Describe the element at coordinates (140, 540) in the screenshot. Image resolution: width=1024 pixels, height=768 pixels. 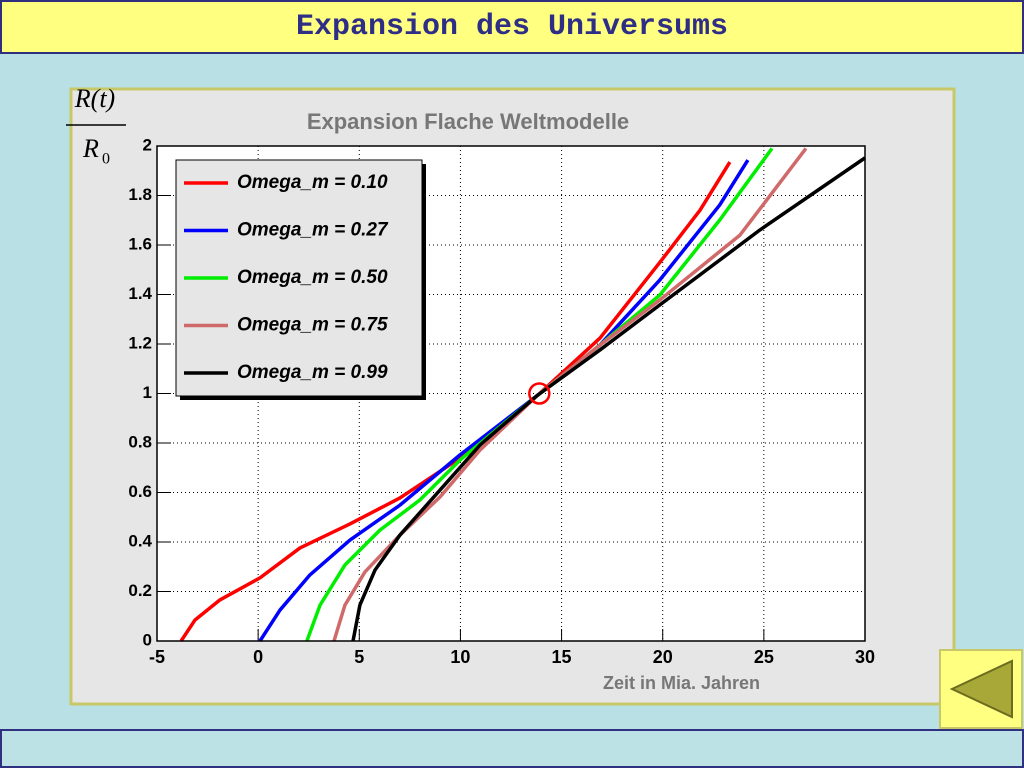
I see `y-tick-label: 0.4` at that location.